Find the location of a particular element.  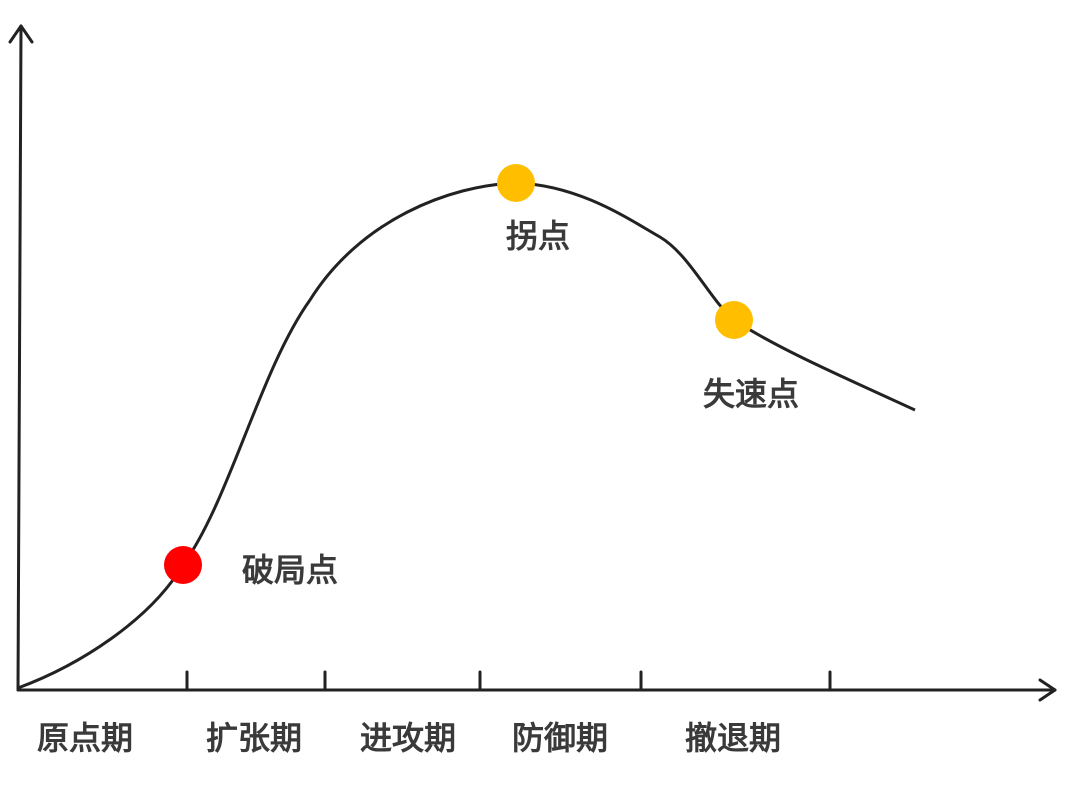

point-label: 破局点 is located at coordinates (290, 570).